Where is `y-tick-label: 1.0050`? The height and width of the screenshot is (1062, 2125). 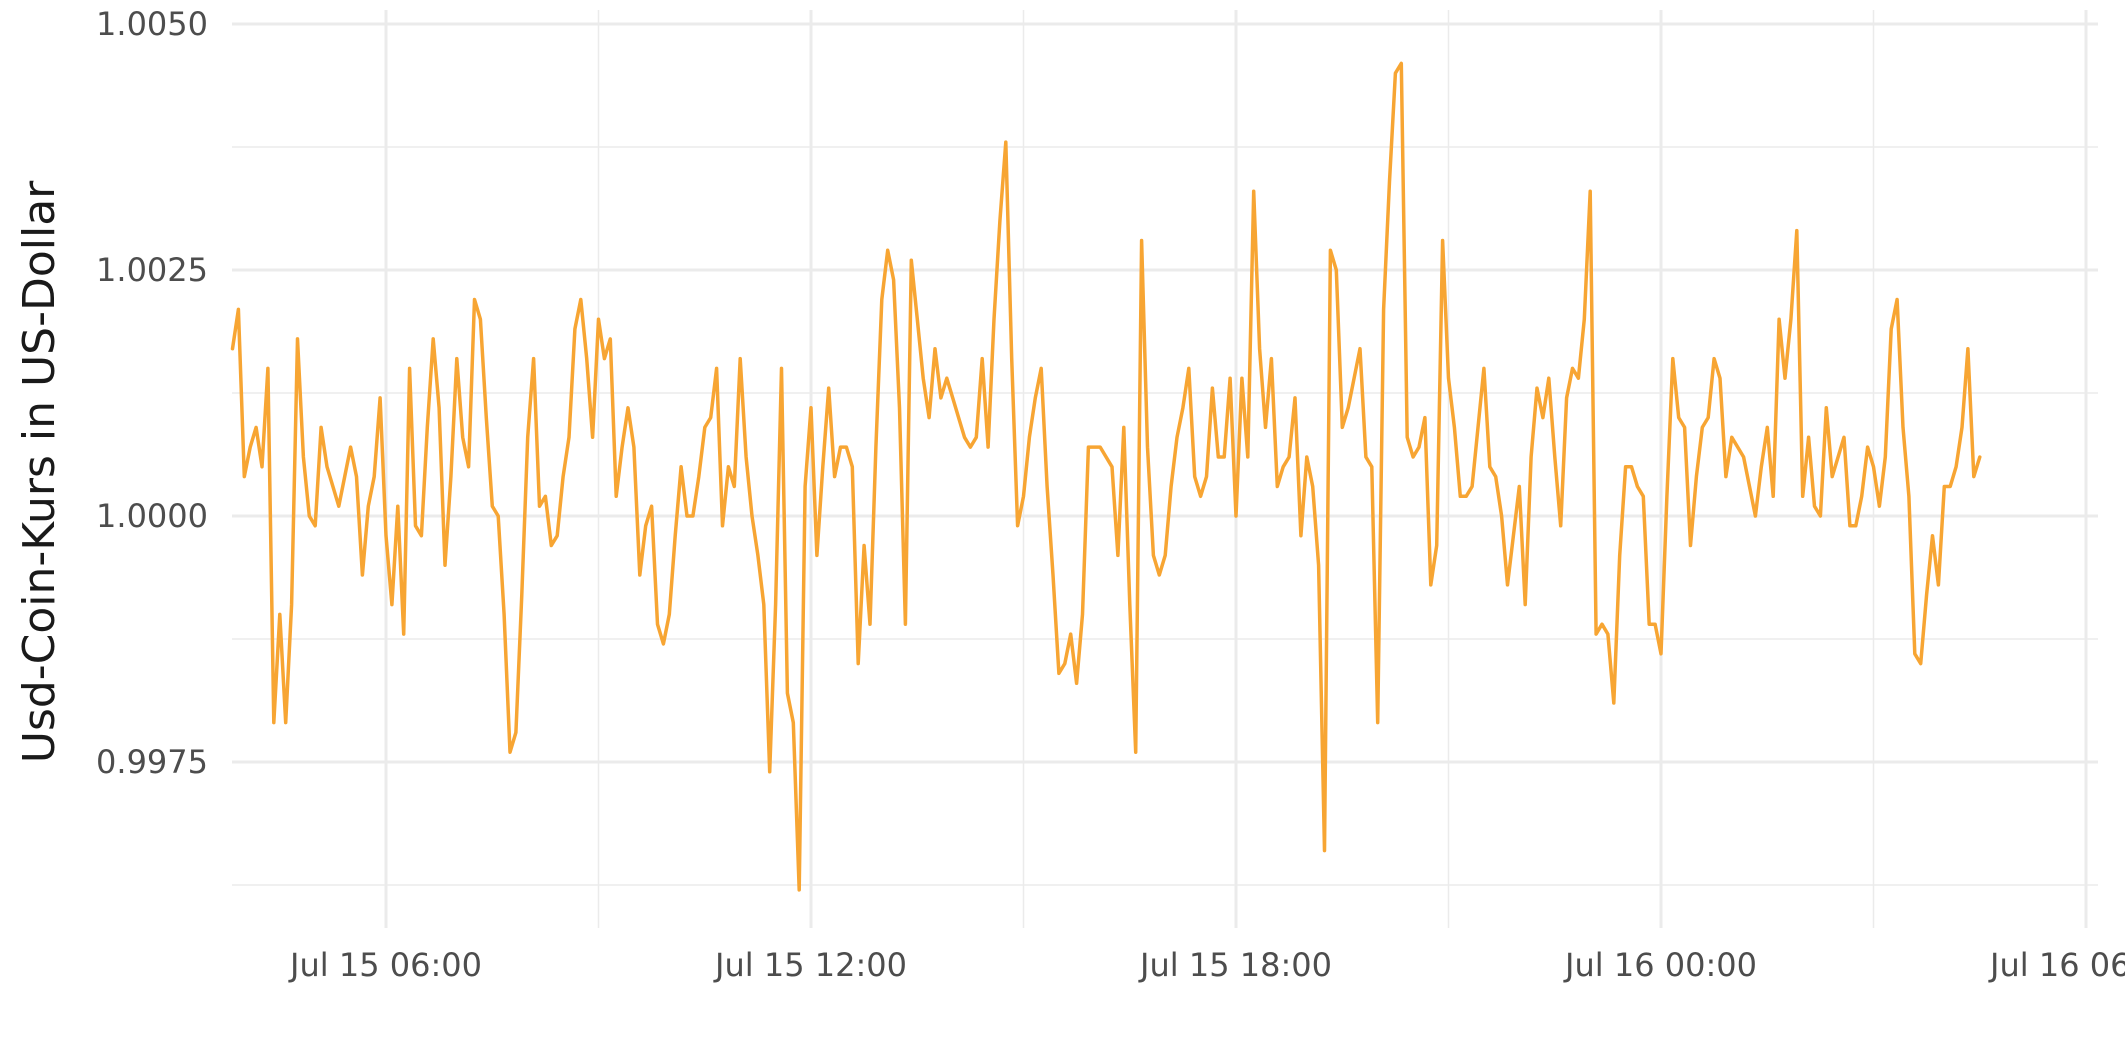
y-tick-label: 1.0050 is located at coordinates (152, 24).